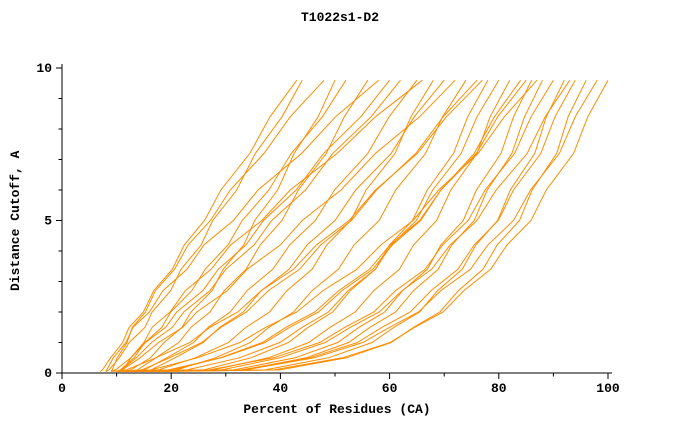 The width and height of the screenshot is (680, 440). What do you see at coordinates (390, 388) in the screenshot?
I see `x-tick-label: 60` at bounding box center [390, 388].